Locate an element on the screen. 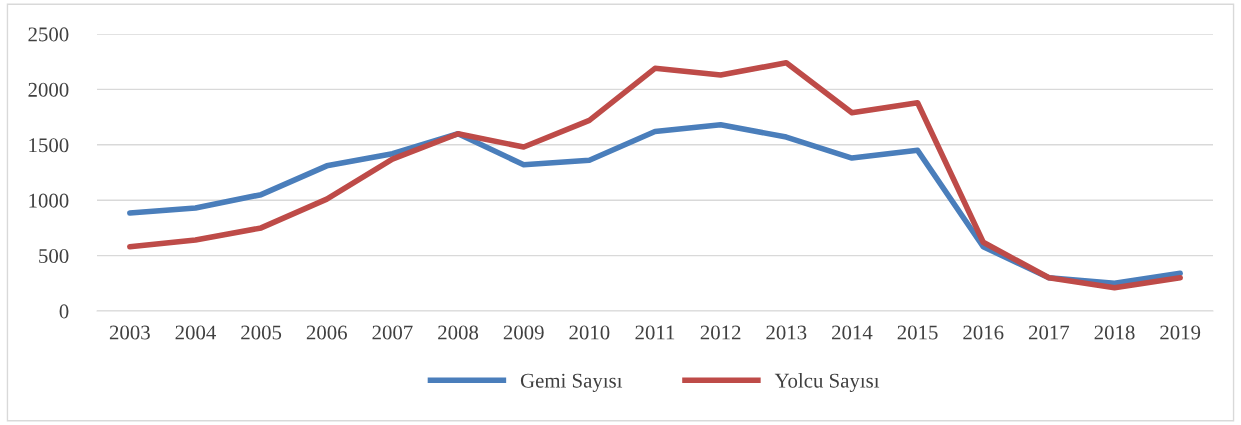  y-tick-label: 500 is located at coordinates (54, 256).